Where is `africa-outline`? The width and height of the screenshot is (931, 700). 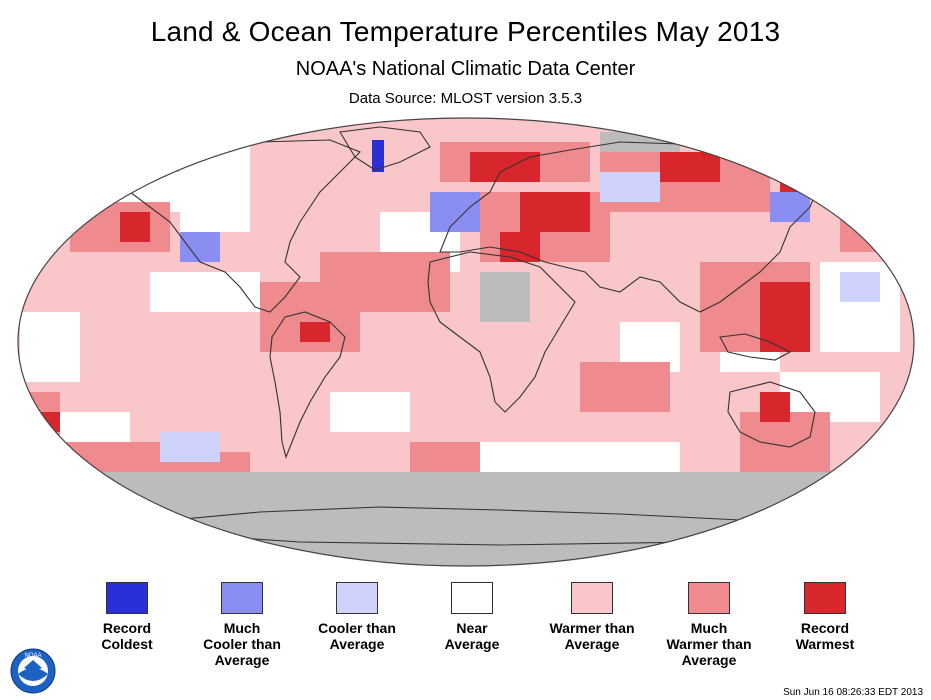
africa-outline is located at coordinates (501, 332).